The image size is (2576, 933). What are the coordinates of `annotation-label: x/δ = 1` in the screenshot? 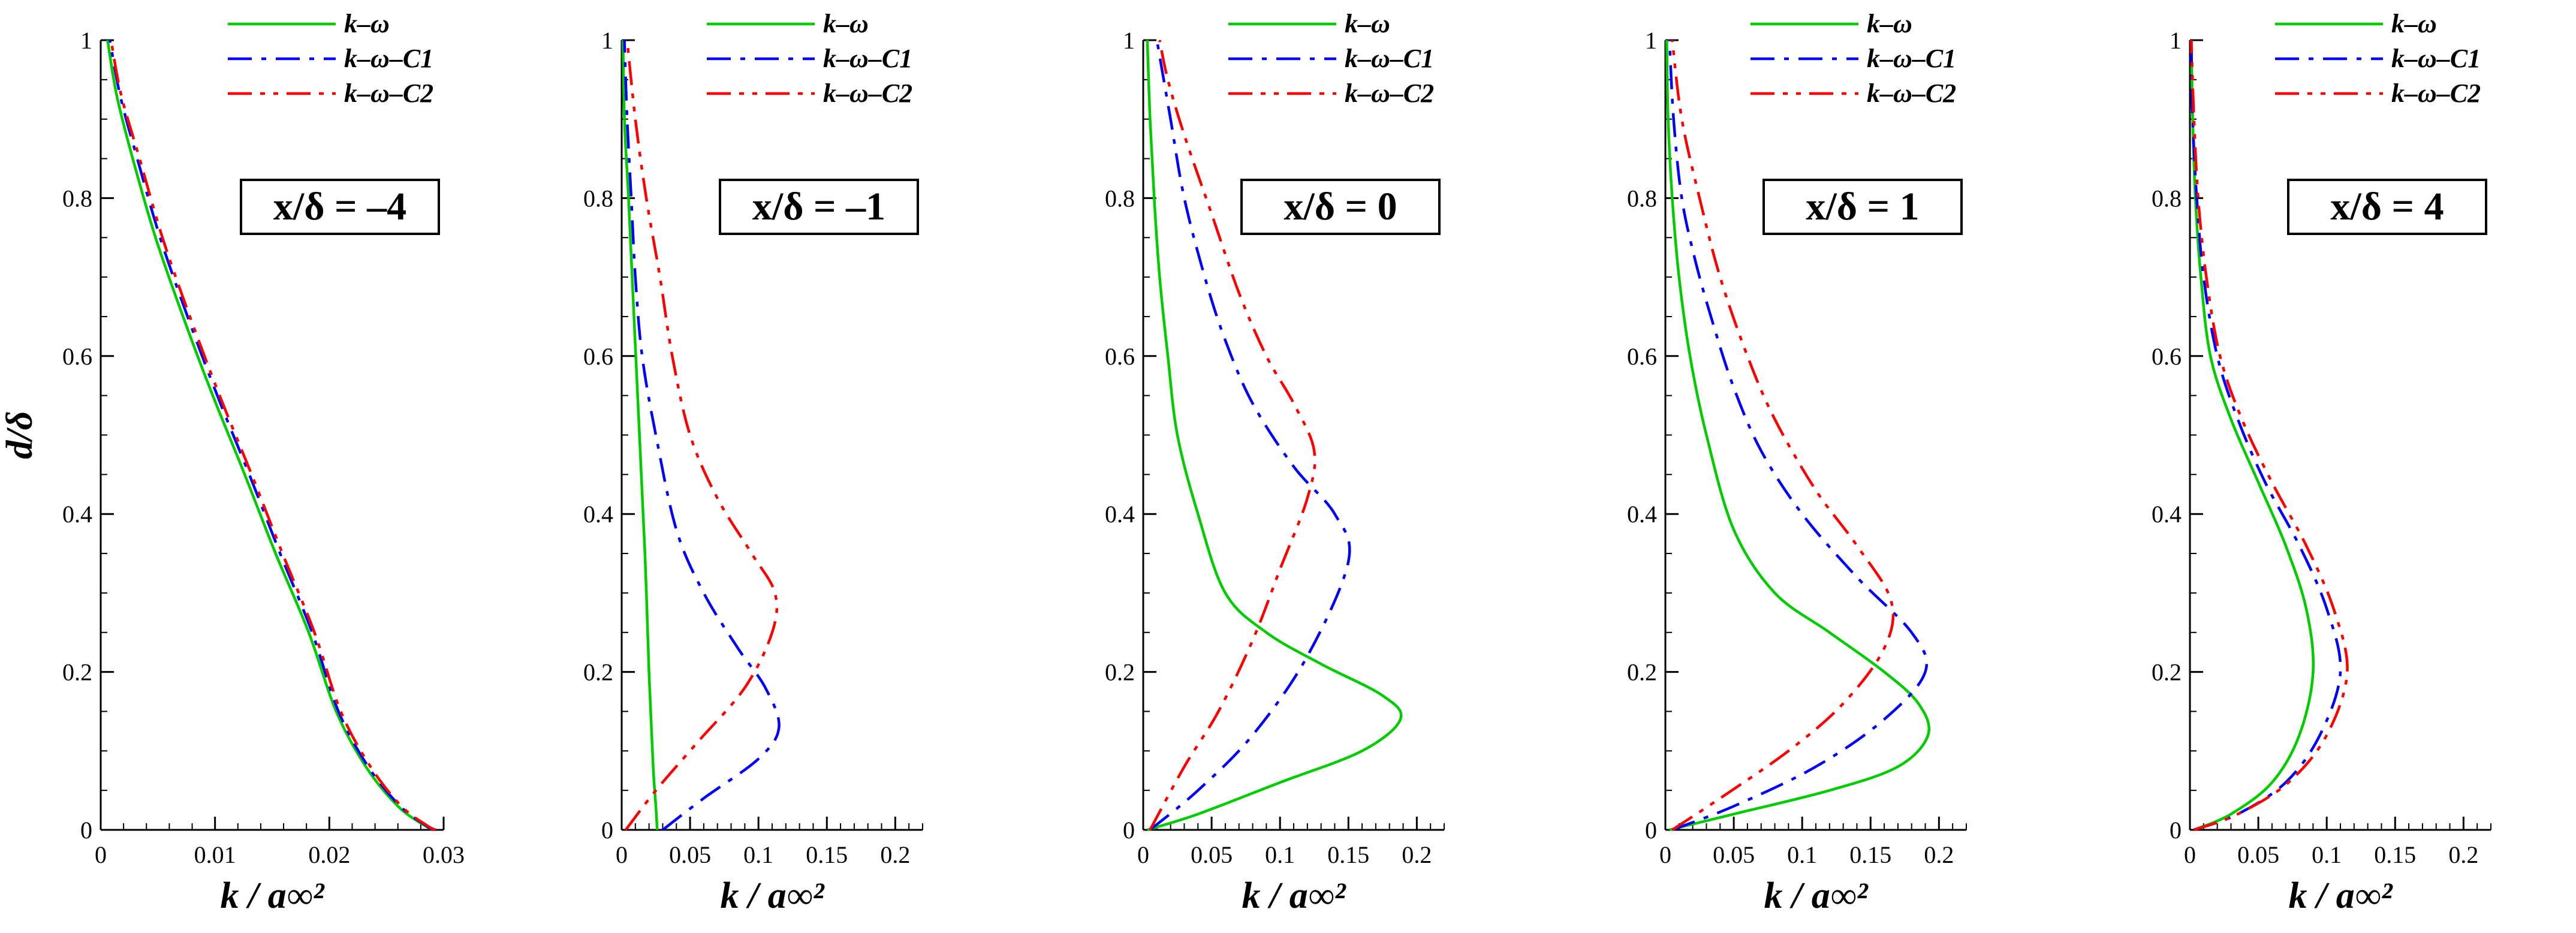 It's located at (1863, 206).